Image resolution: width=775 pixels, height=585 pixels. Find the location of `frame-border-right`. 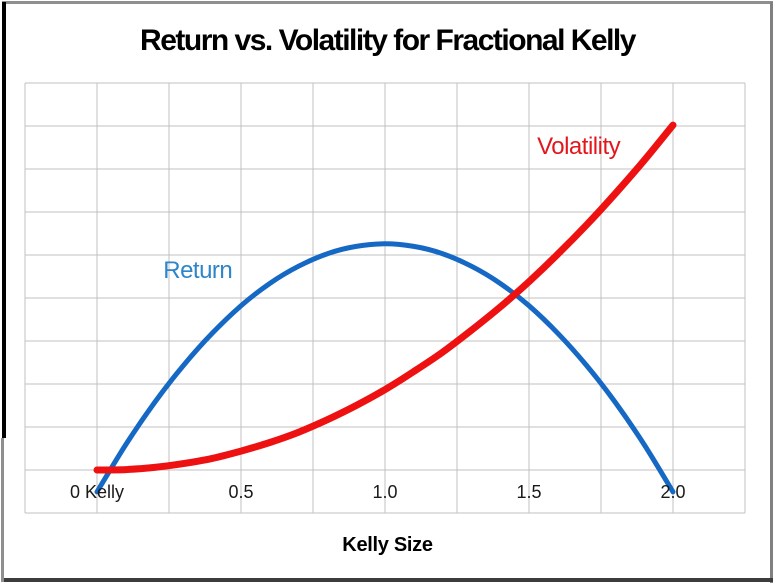

frame-border-right is located at coordinates (771, 292).